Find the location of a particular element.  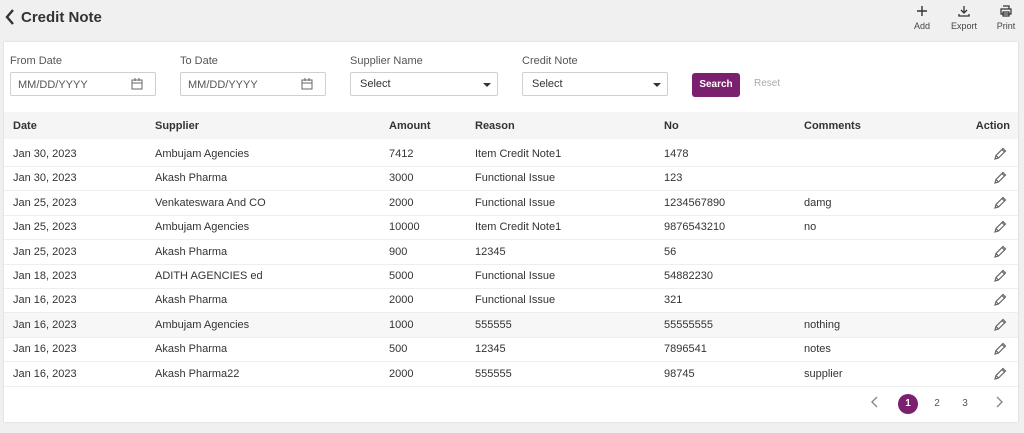

header-action: Export is located at coordinates (964, 19).